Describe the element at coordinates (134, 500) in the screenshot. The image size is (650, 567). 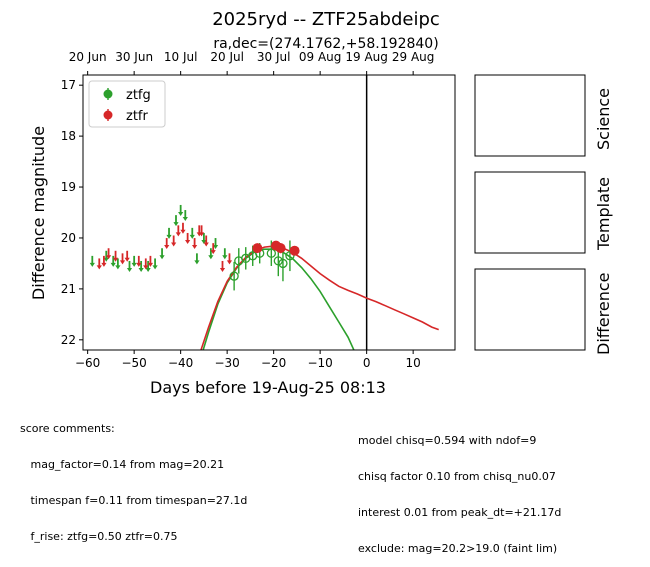
I see `comment-line: timespan f=0.11 from timespan=27.1d` at that location.